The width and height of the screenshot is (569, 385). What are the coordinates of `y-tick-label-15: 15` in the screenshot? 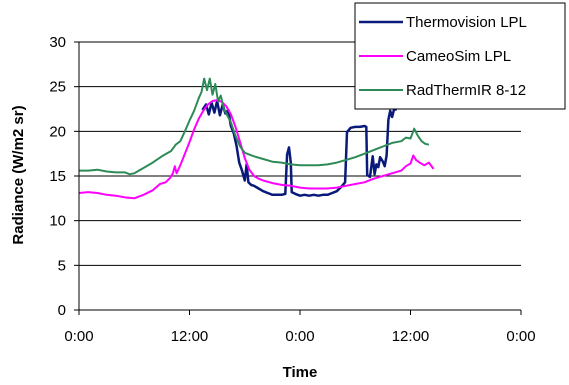 It's located at (57, 176).